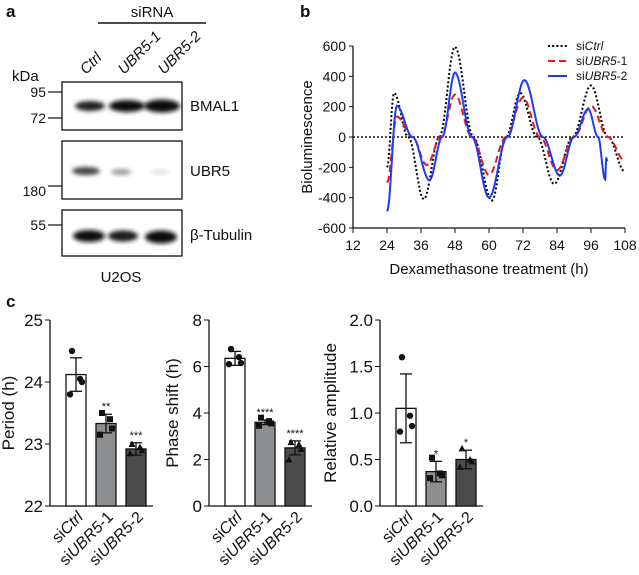 This screenshot has height=575, width=639. I want to click on x-tick-label: 60, so click(489, 245).